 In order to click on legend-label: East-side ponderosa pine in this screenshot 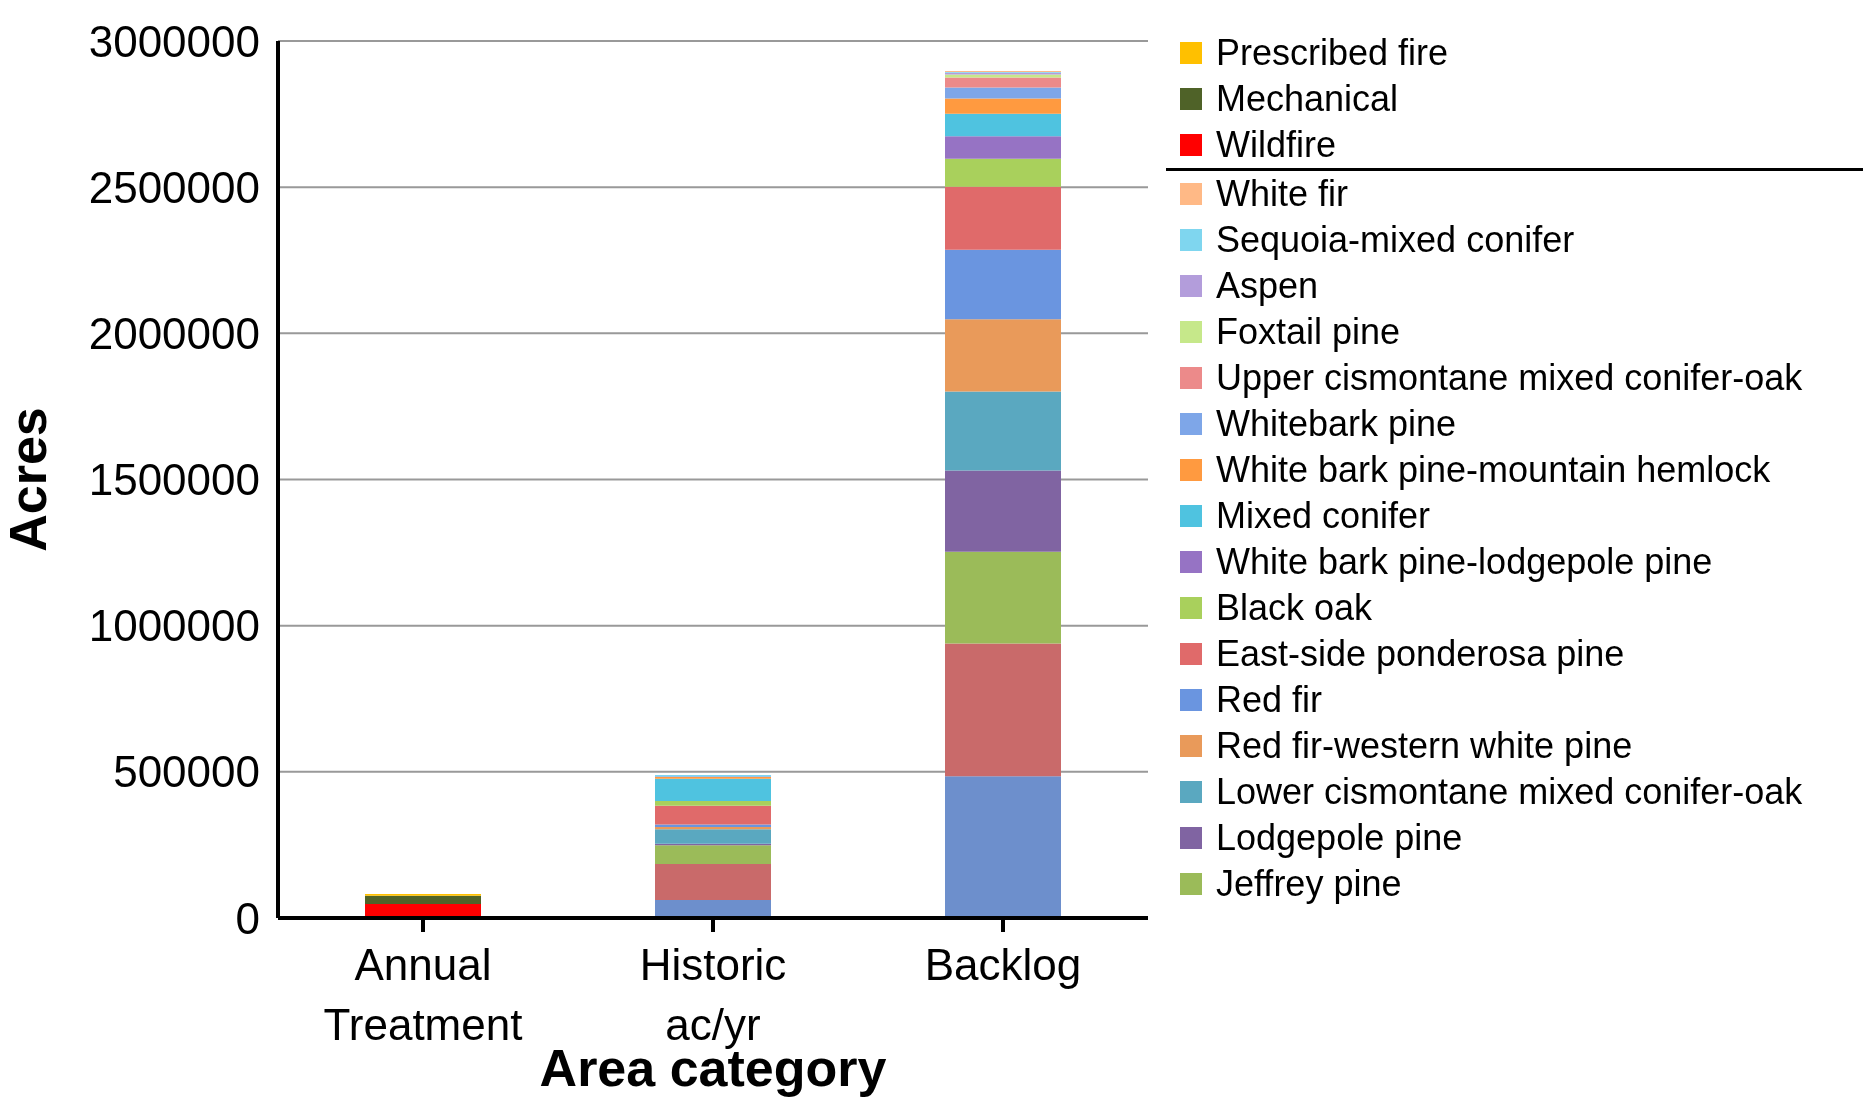, I will do `click(1420, 654)`.